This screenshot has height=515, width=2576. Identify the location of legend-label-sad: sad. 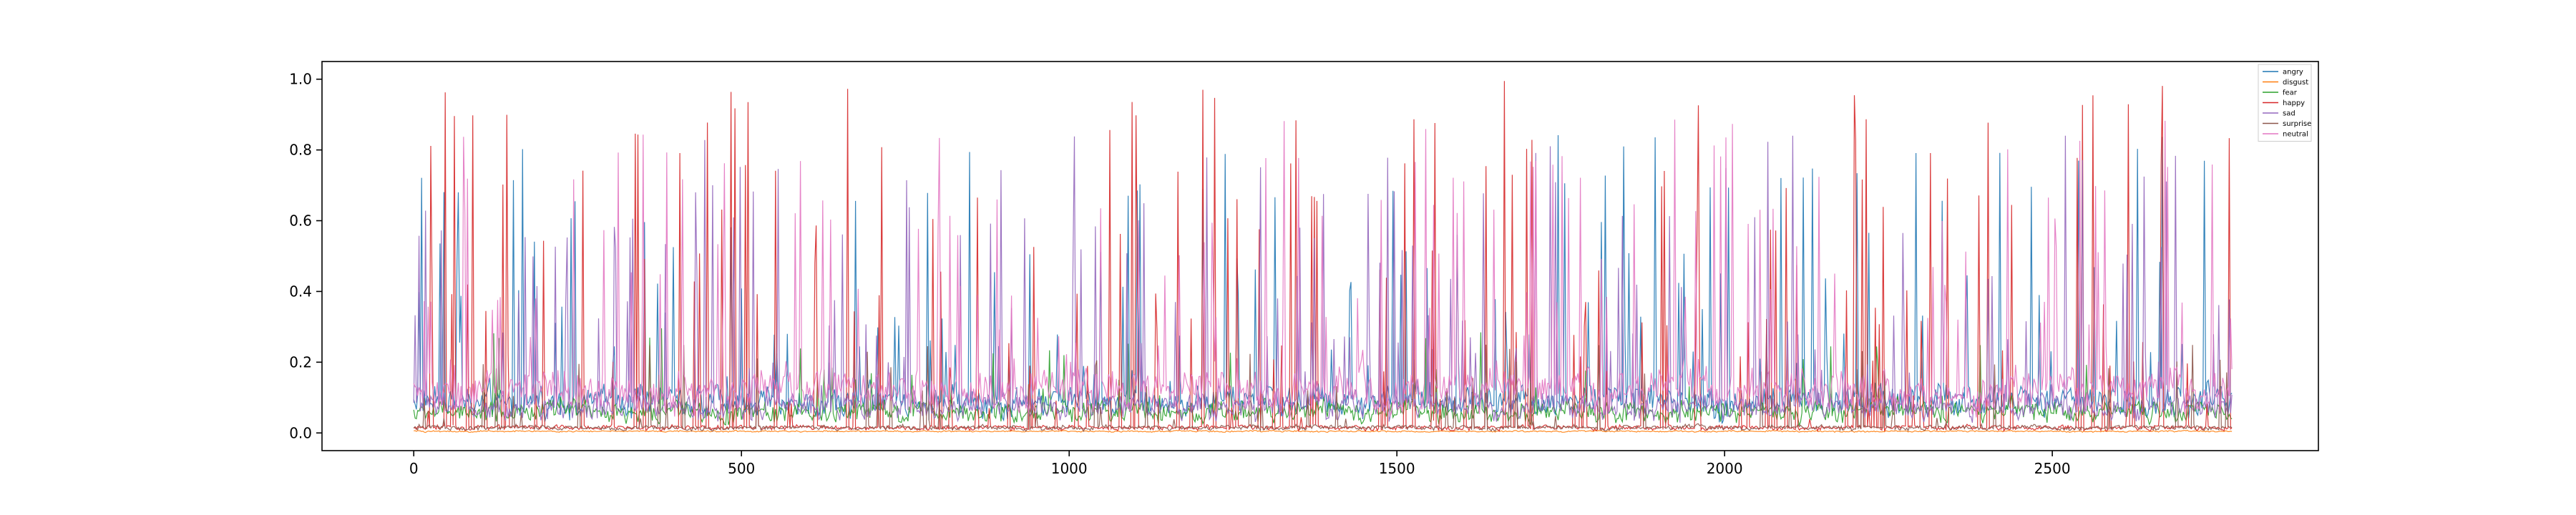
(2289, 114).